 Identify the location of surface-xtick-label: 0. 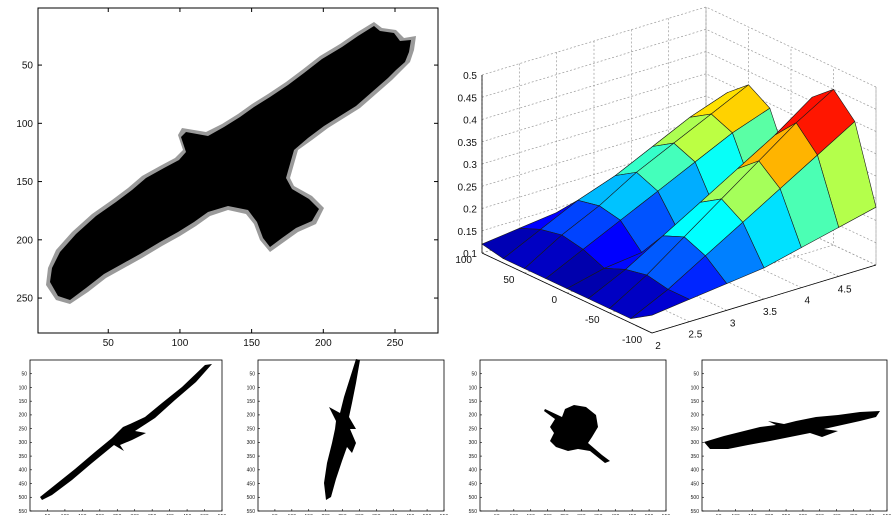
(554, 300).